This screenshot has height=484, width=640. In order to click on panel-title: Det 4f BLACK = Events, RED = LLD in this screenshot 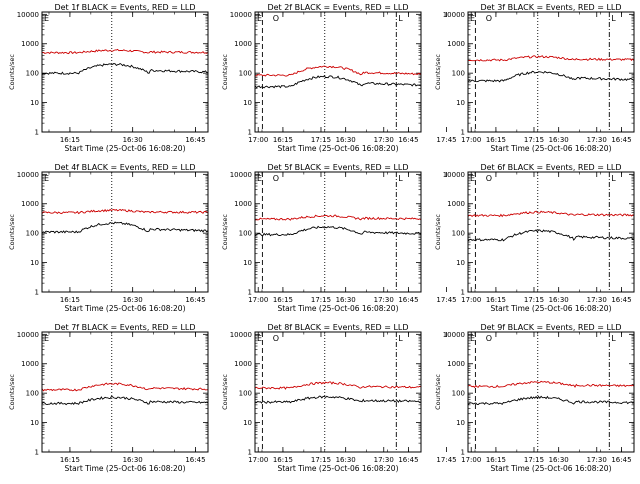, I will do `click(124, 167)`.